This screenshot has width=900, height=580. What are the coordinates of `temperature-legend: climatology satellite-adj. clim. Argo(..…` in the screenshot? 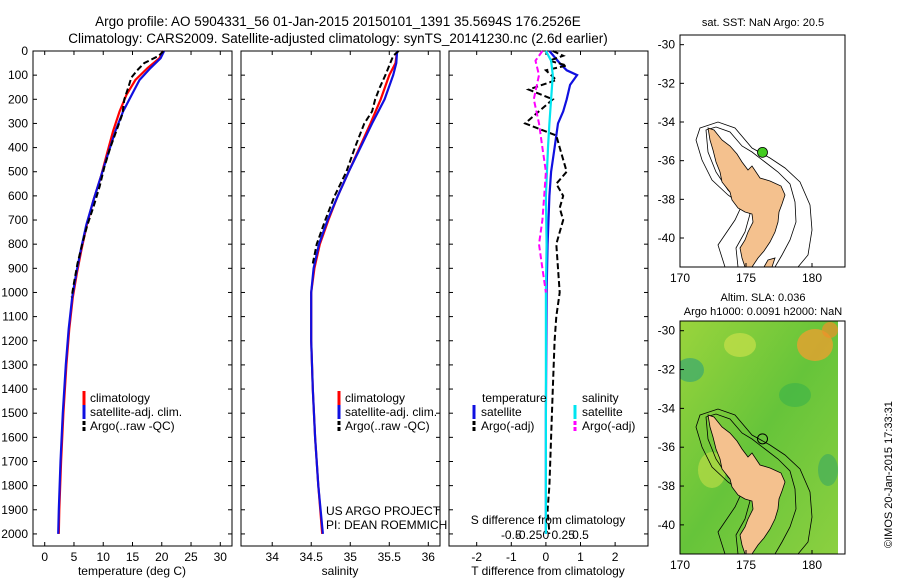 It's located at (132, 412).